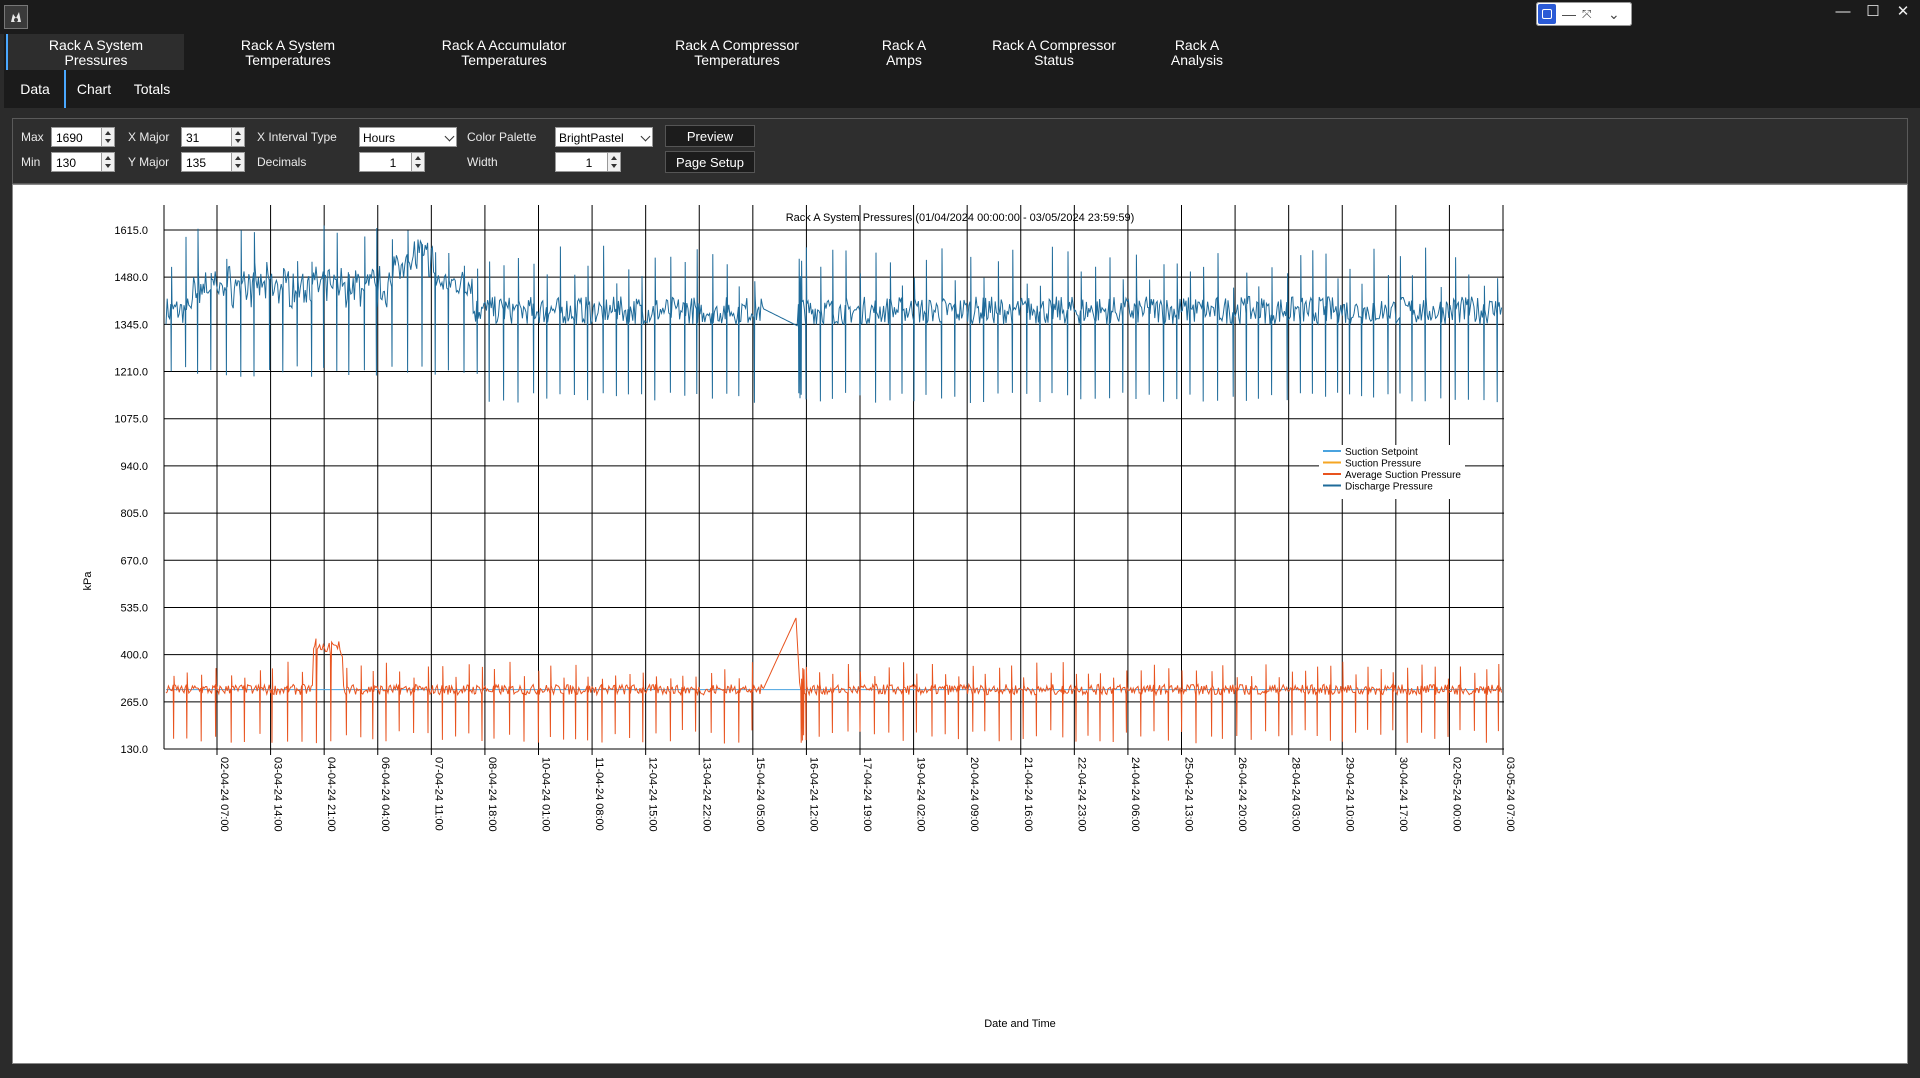  Describe the element at coordinates (1903, 11) in the screenshot. I see `close-button: ✕` at that location.